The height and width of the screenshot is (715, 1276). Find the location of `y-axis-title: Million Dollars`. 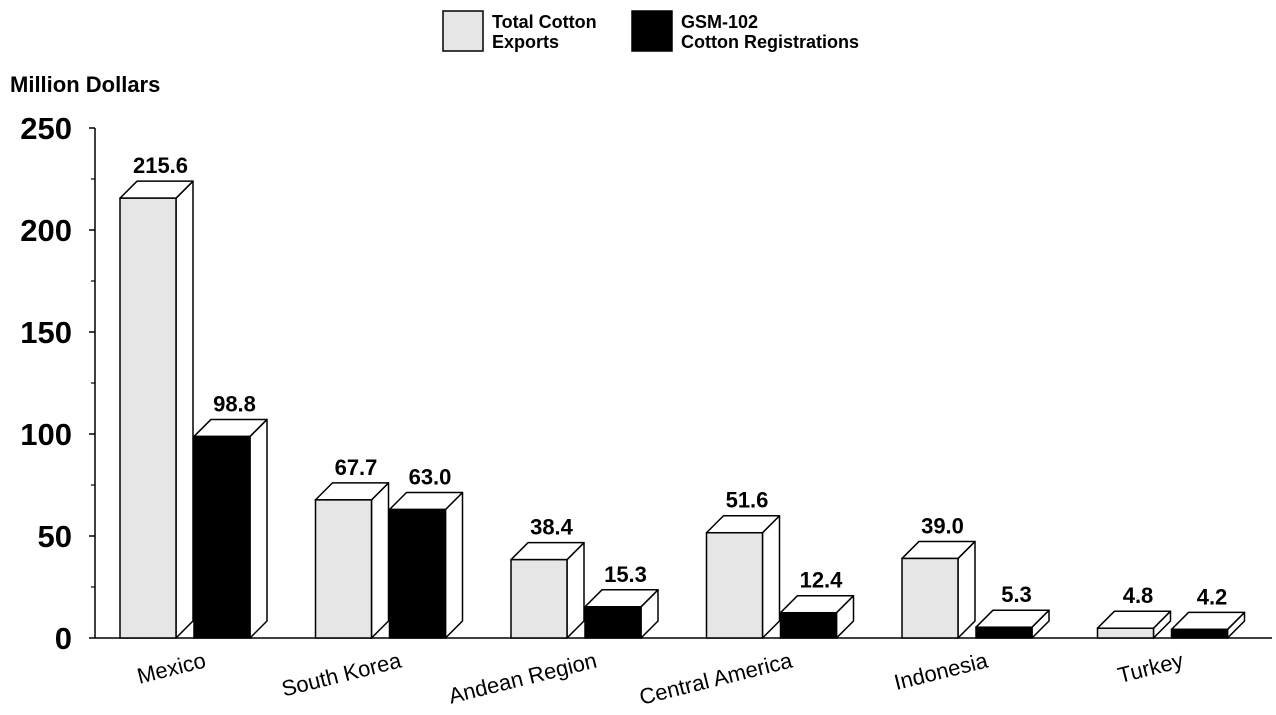

y-axis-title: Million Dollars is located at coordinates (85, 84).